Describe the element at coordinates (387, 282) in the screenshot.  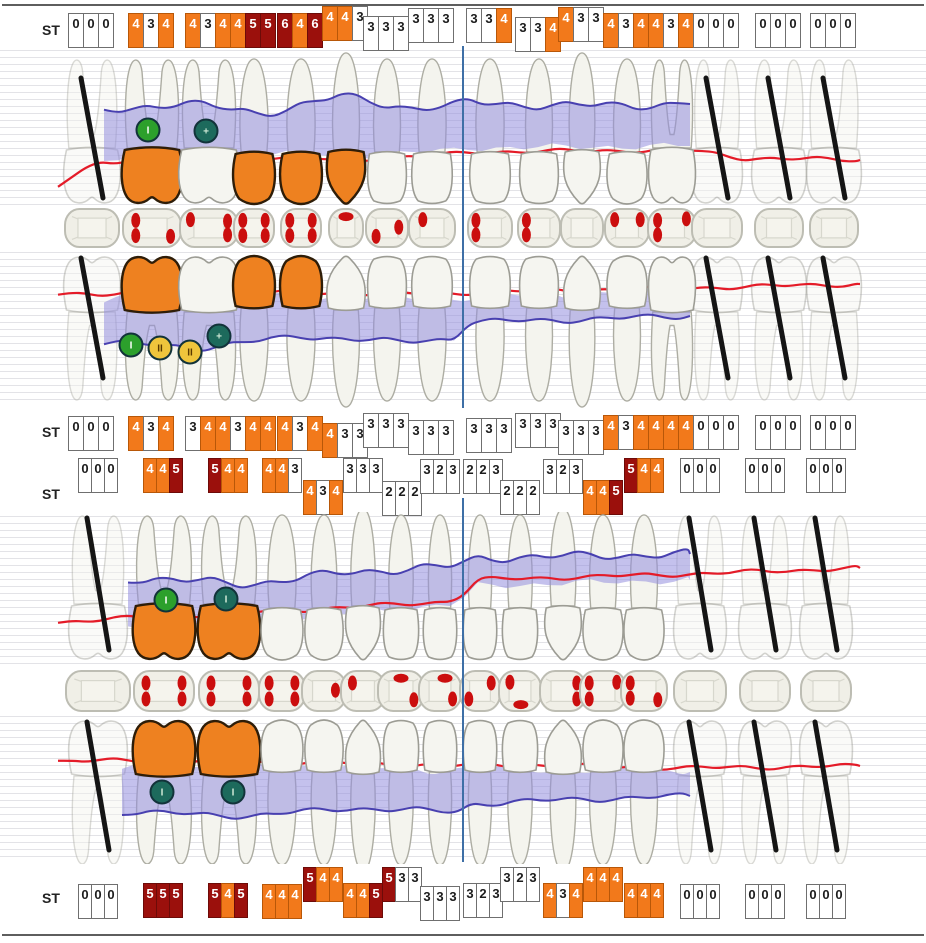
I see `tooth-7-crown` at that location.